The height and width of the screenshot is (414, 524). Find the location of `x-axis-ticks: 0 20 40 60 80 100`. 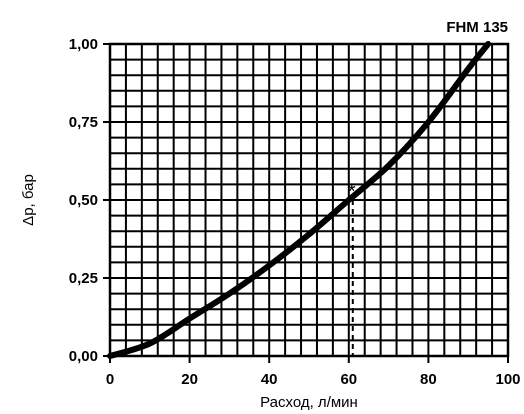

x-axis-ticks: 0 20 40 60 80 100 is located at coordinates (313, 372).